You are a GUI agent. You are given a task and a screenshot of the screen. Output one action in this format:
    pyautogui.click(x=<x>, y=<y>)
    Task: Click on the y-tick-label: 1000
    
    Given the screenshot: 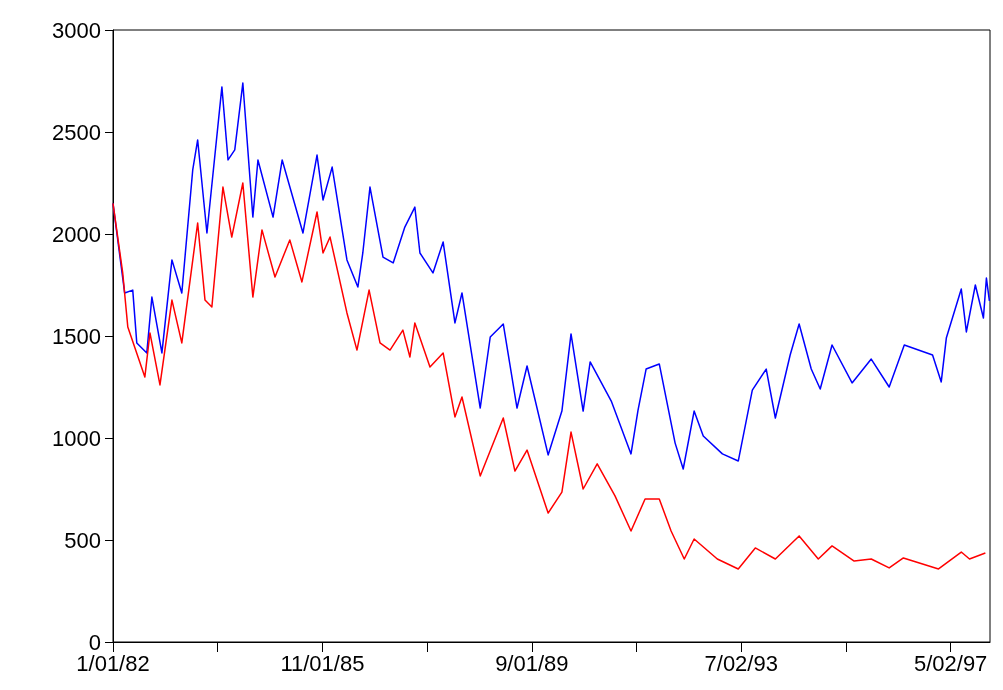 What is the action you would take?
    pyautogui.click(x=76, y=438)
    